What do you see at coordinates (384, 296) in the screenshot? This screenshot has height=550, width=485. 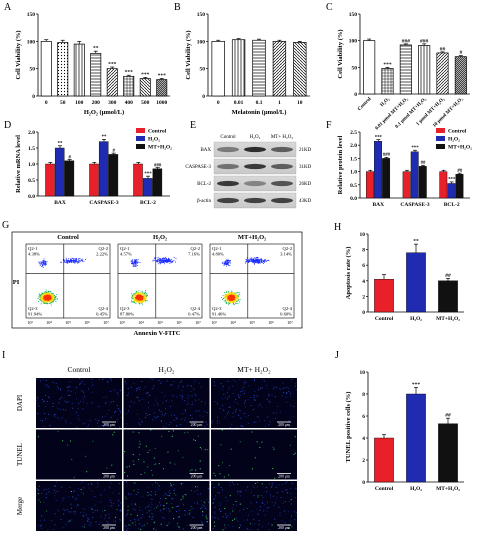 I see `panel-h-bar` at bounding box center [384, 296].